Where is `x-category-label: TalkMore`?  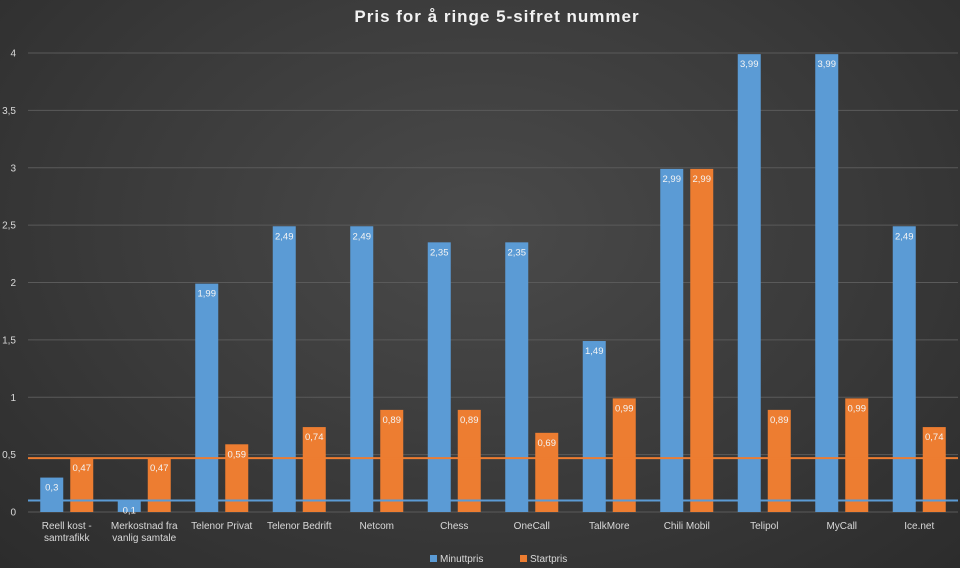
x-category-label: TalkMore is located at coordinates (609, 526).